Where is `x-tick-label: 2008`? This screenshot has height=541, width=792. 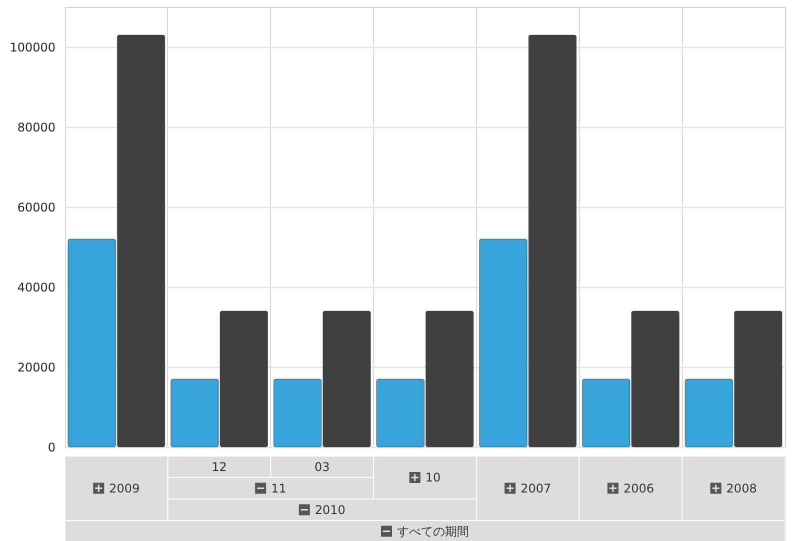 x-tick-label: 2008 is located at coordinates (741, 488).